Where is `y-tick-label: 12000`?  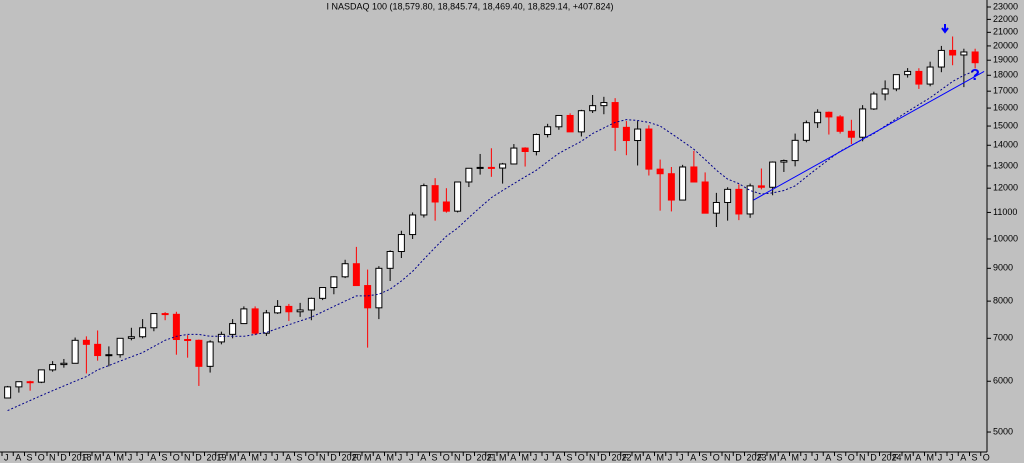
y-tick-label: 12000 is located at coordinates (1005, 188).